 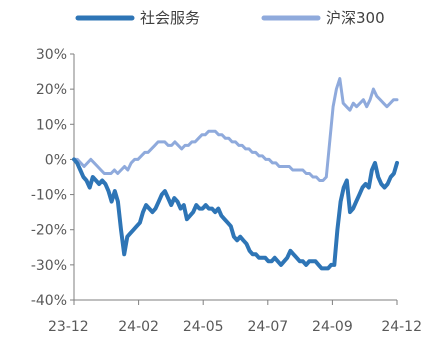 What do you see at coordinates (230, 18) in the screenshot?
I see `legend: 社会服务 沪深300` at bounding box center [230, 18].